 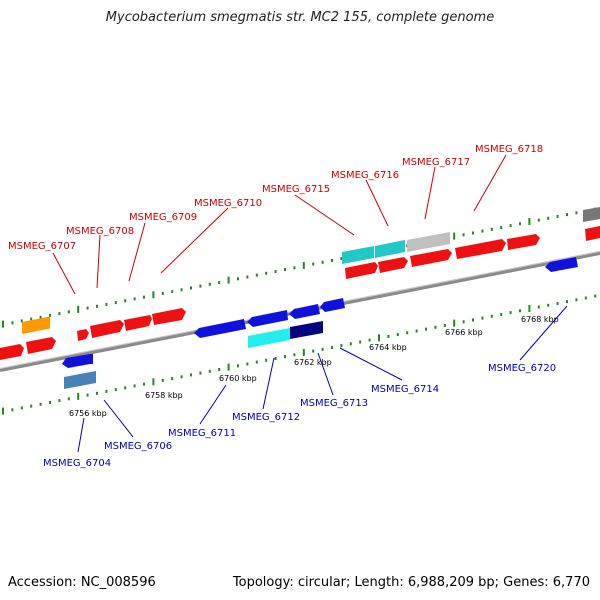 I want to click on gene-box-grey, so click(x=428, y=242).